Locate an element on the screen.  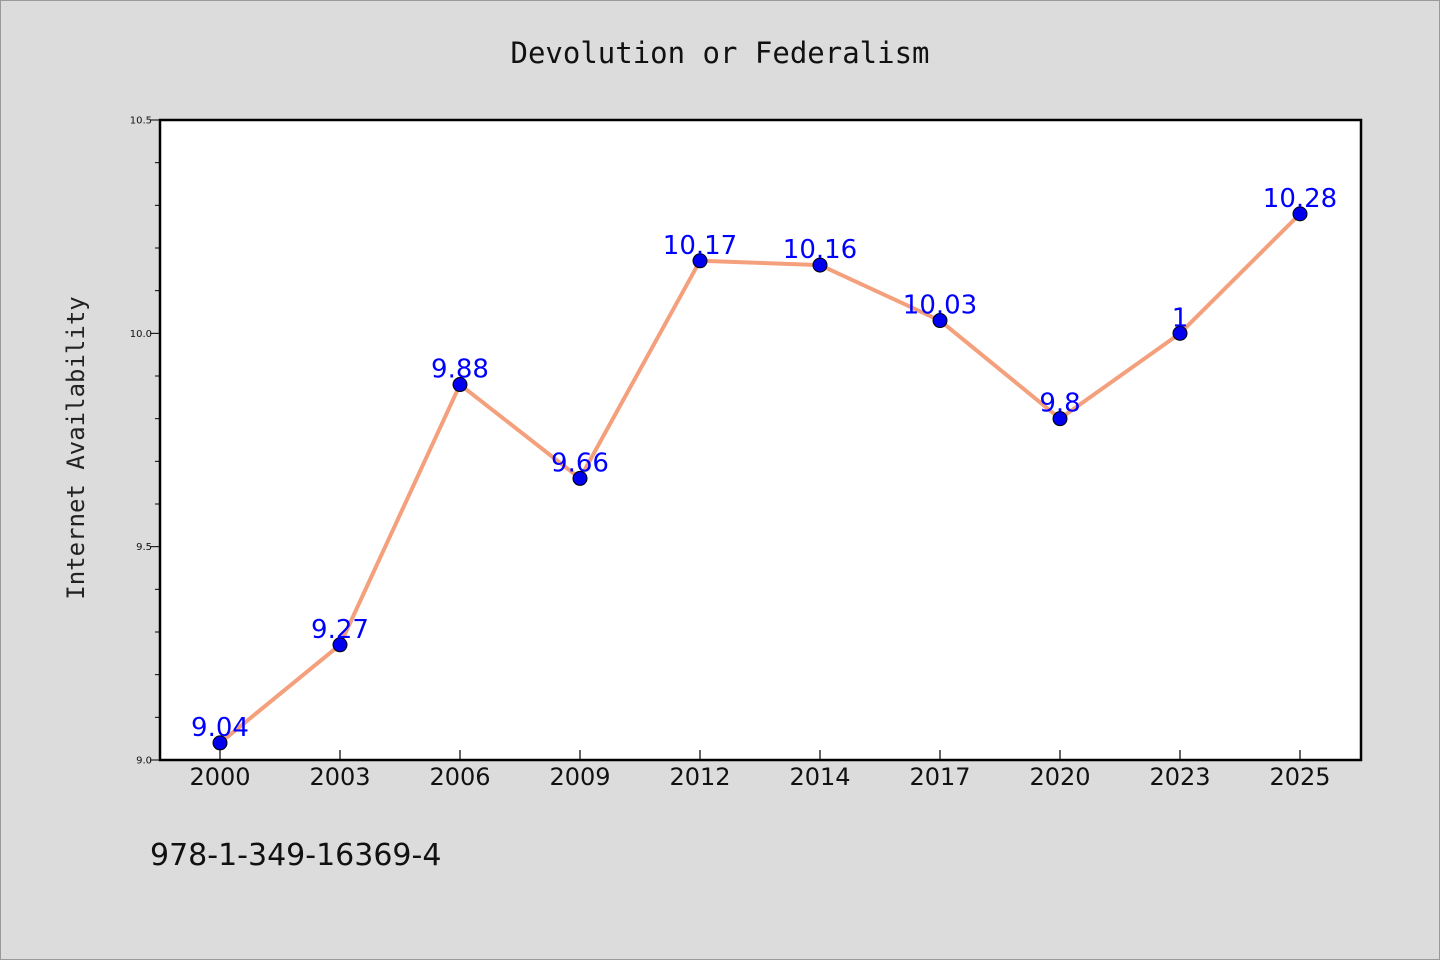
x-tick-label: 2000 is located at coordinates (219, 777).